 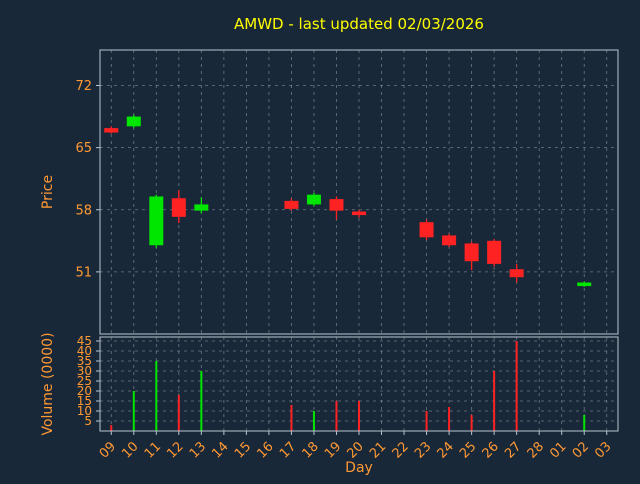 What do you see at coordinates (84, 411) in the screenshot?
I see `volume-tick-label: 10` at bounding box center [84, 411].